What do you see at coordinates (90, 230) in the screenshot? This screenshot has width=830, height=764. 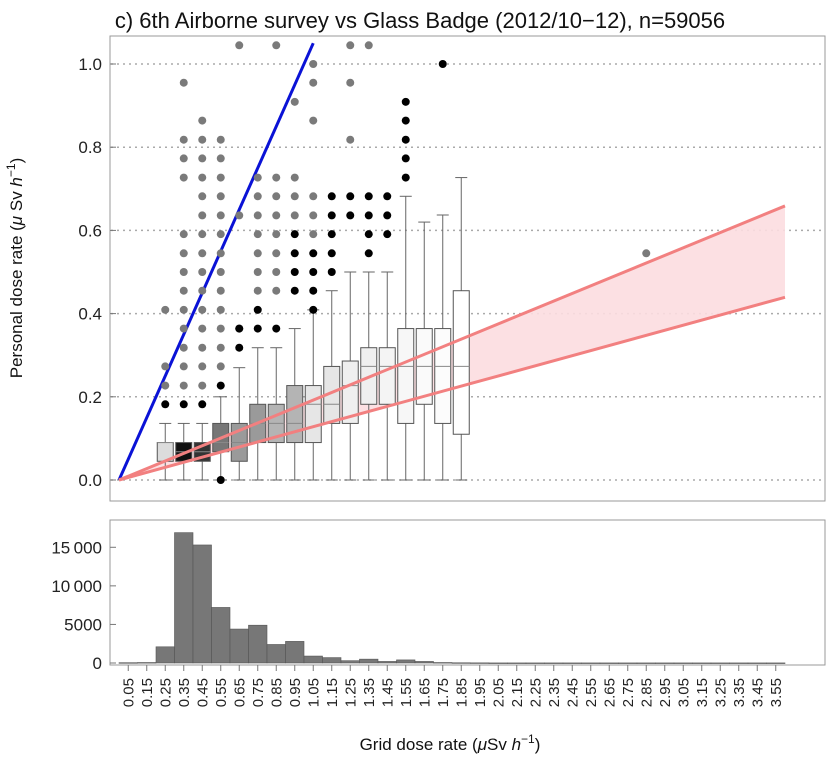 I see `y-tick-label: 0.6` at bounding box center [90, 230].